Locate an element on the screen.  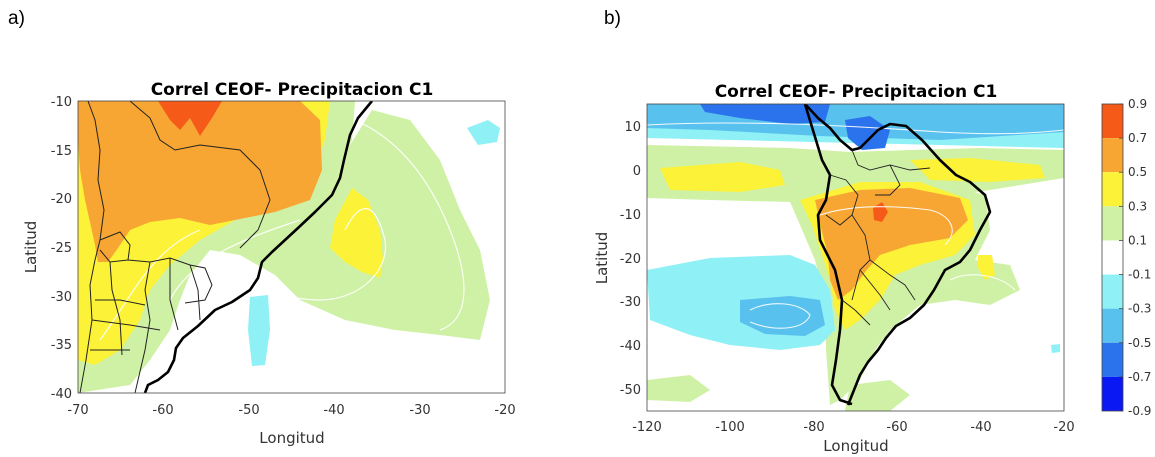
colorbar-label: 0.1 is located at coordinates (1137, 240).